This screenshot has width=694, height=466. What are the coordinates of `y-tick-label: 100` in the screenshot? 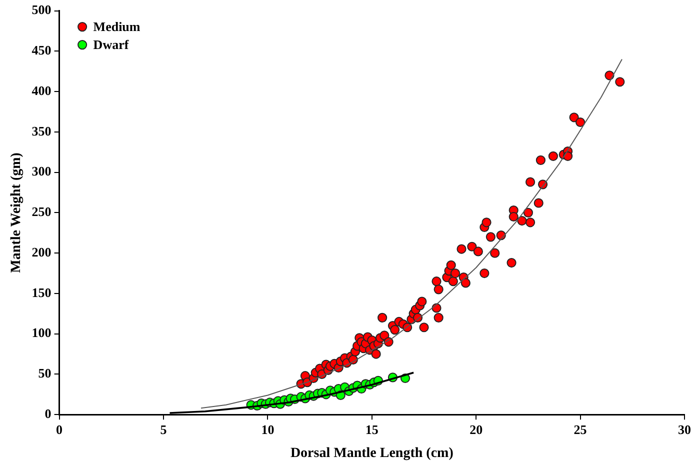 It's located at (42, 332).